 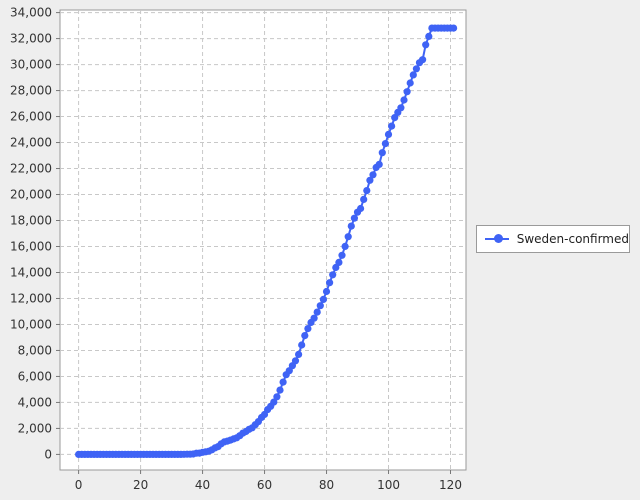 What do you see at coordinates (79, 485) in the screenshot?
I see `x-tick-label: 0` at bounding box center [79, 485].